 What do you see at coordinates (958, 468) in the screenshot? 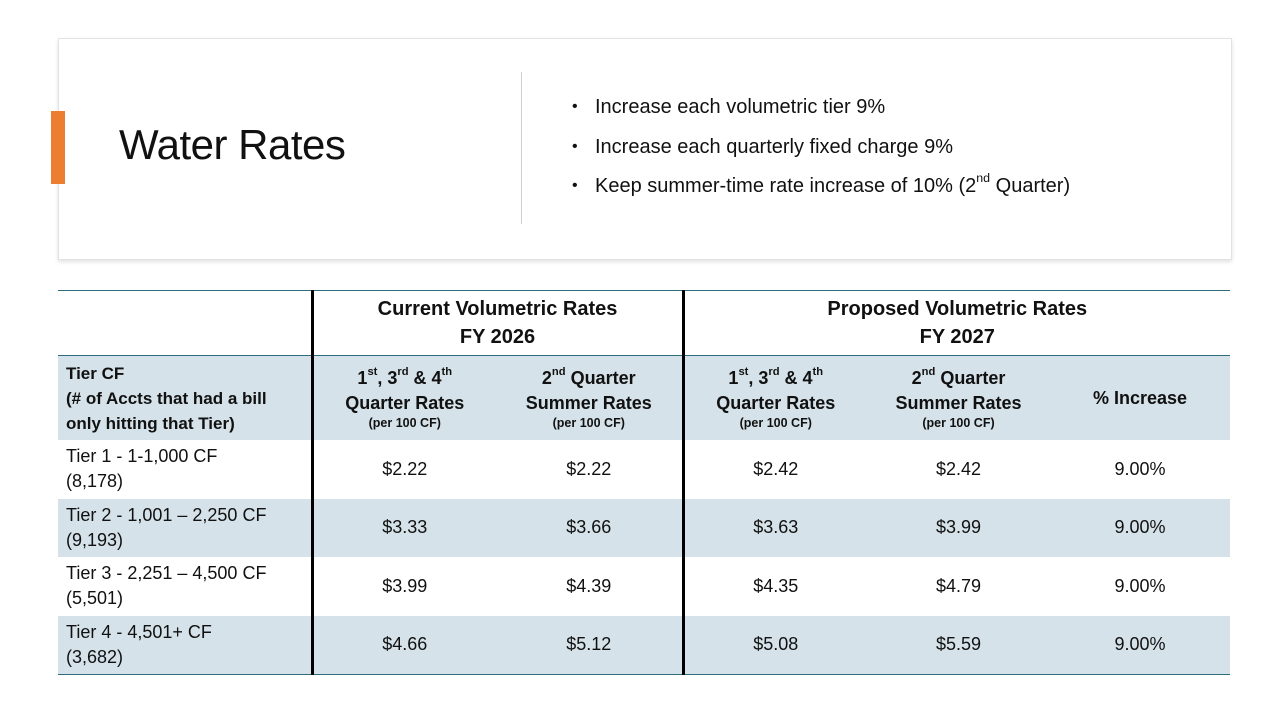
I see `proposed-summer-rate-cell: $2.42` at bounding box center [958, 468].